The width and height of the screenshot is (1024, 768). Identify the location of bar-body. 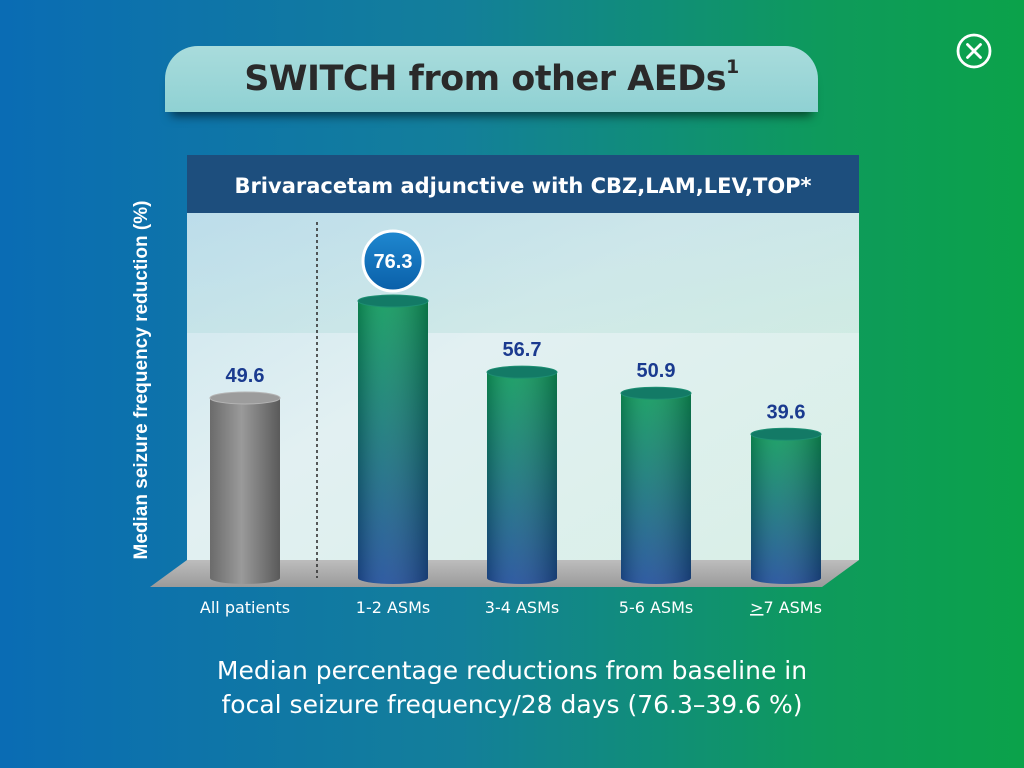
(245, 490).